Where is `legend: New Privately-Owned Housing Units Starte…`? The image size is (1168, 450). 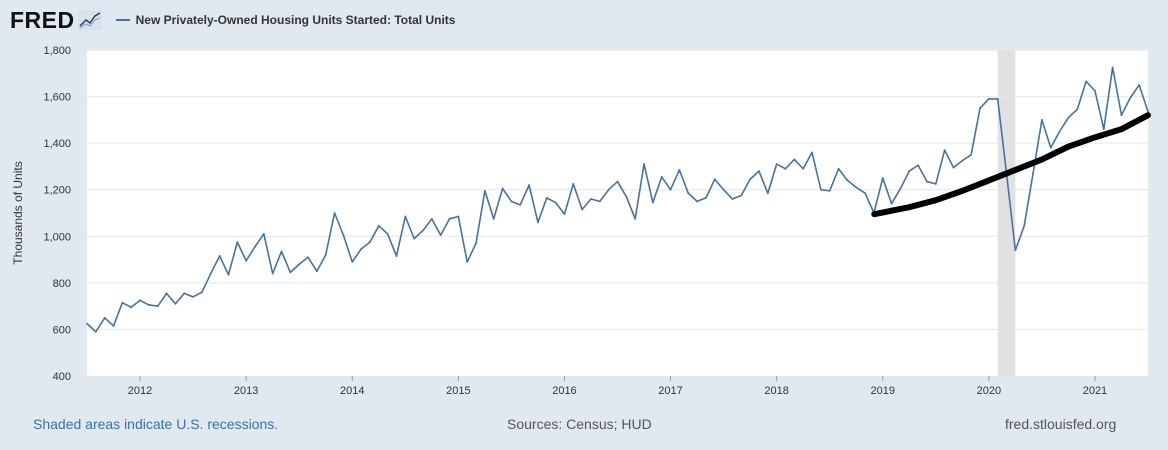 legend: New Privately-Owned Housing Units Starte… is located at coordinates (285, 20).